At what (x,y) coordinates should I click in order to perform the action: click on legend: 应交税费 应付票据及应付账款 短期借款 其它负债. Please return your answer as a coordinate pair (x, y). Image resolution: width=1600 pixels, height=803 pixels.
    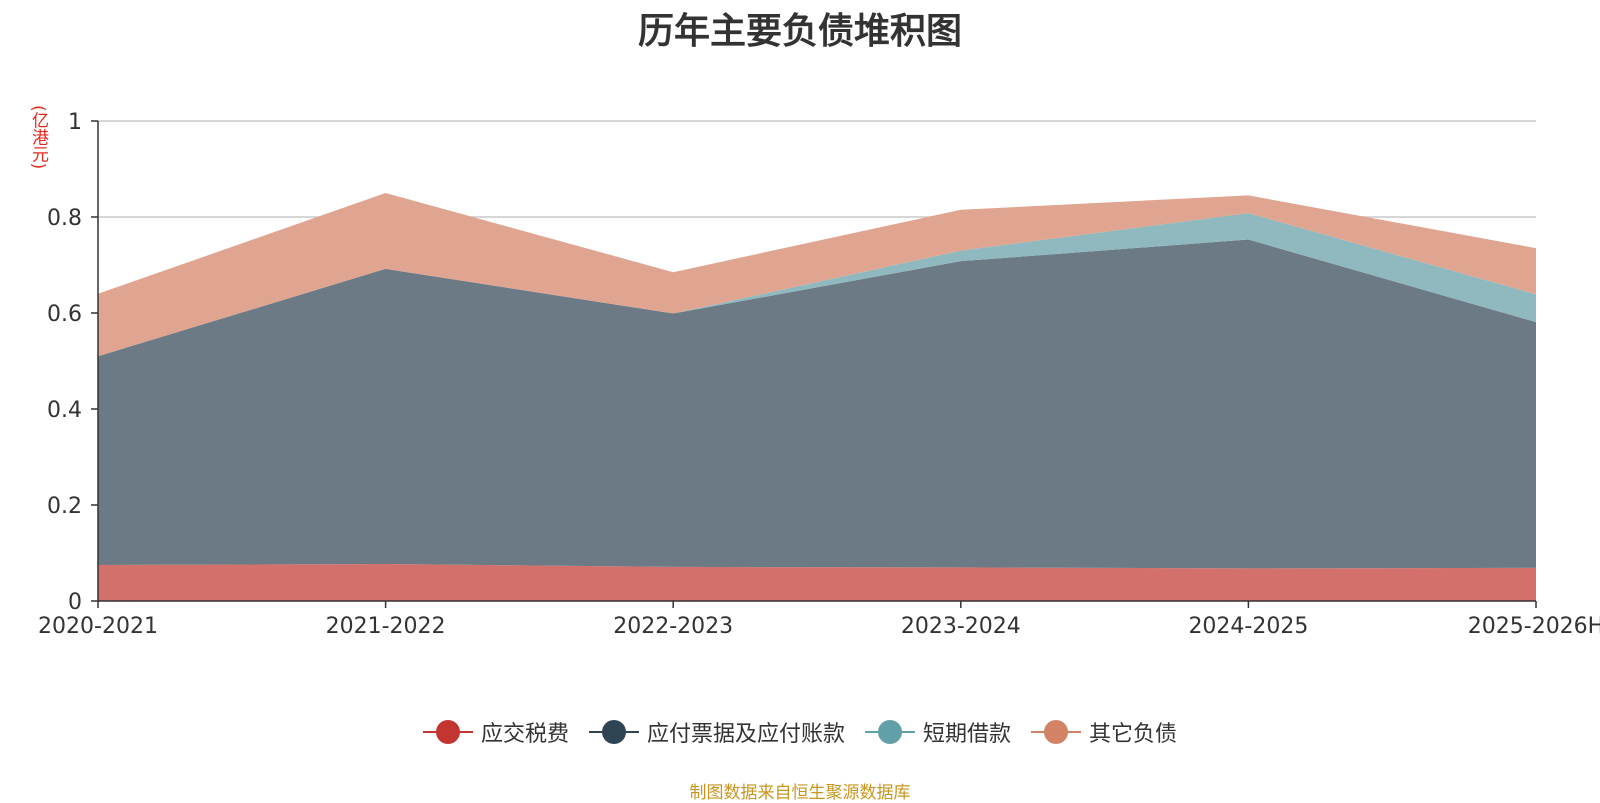
    Looking at the image, I should click on (800, 732).